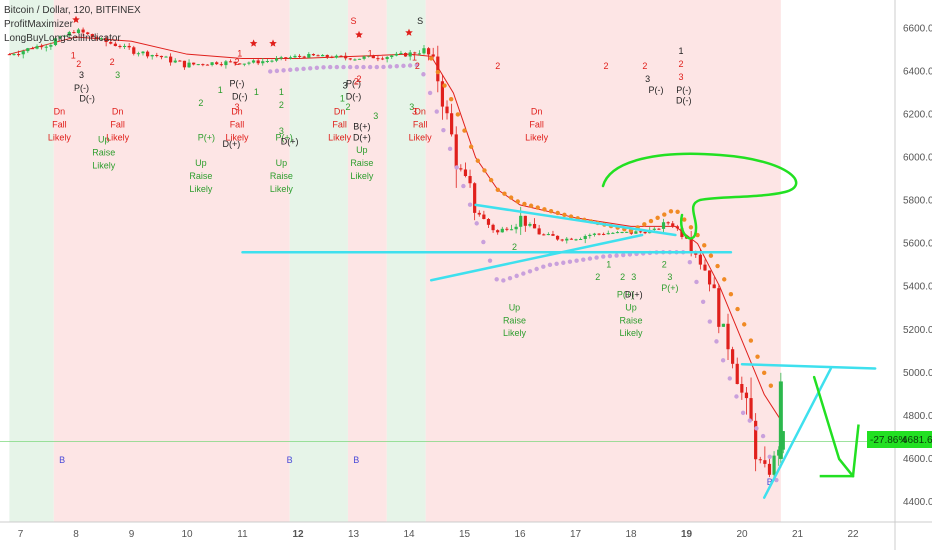 The width and height of the screenshot is (932, 550). I want to click on x-tick-label: 20, so click(742, 534).